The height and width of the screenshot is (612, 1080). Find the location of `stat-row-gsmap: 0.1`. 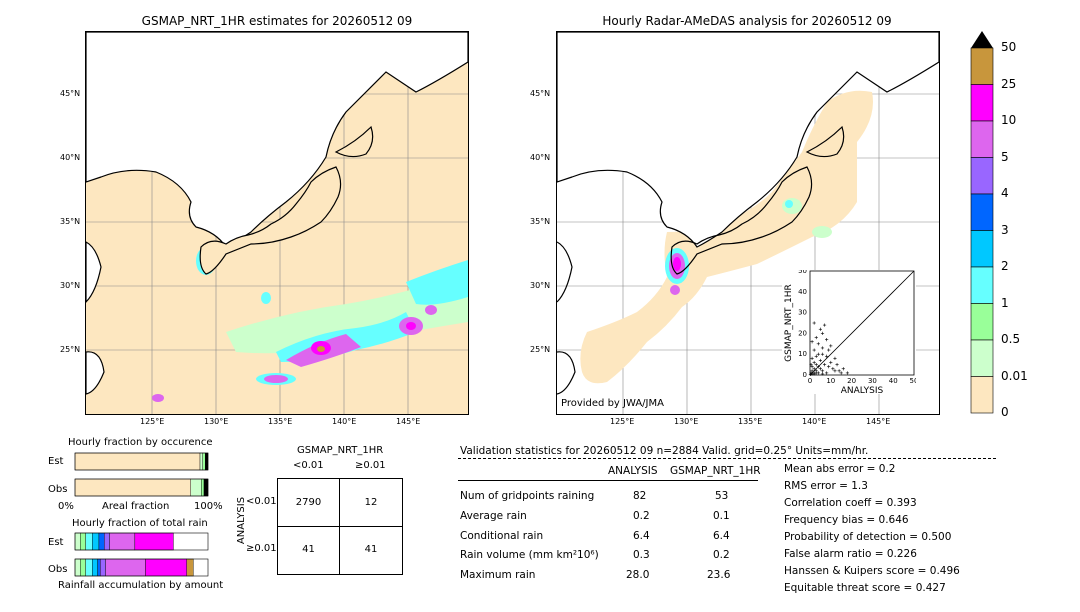

stat-row-gsmap: 0.1 is located at coordinates (721, 516).